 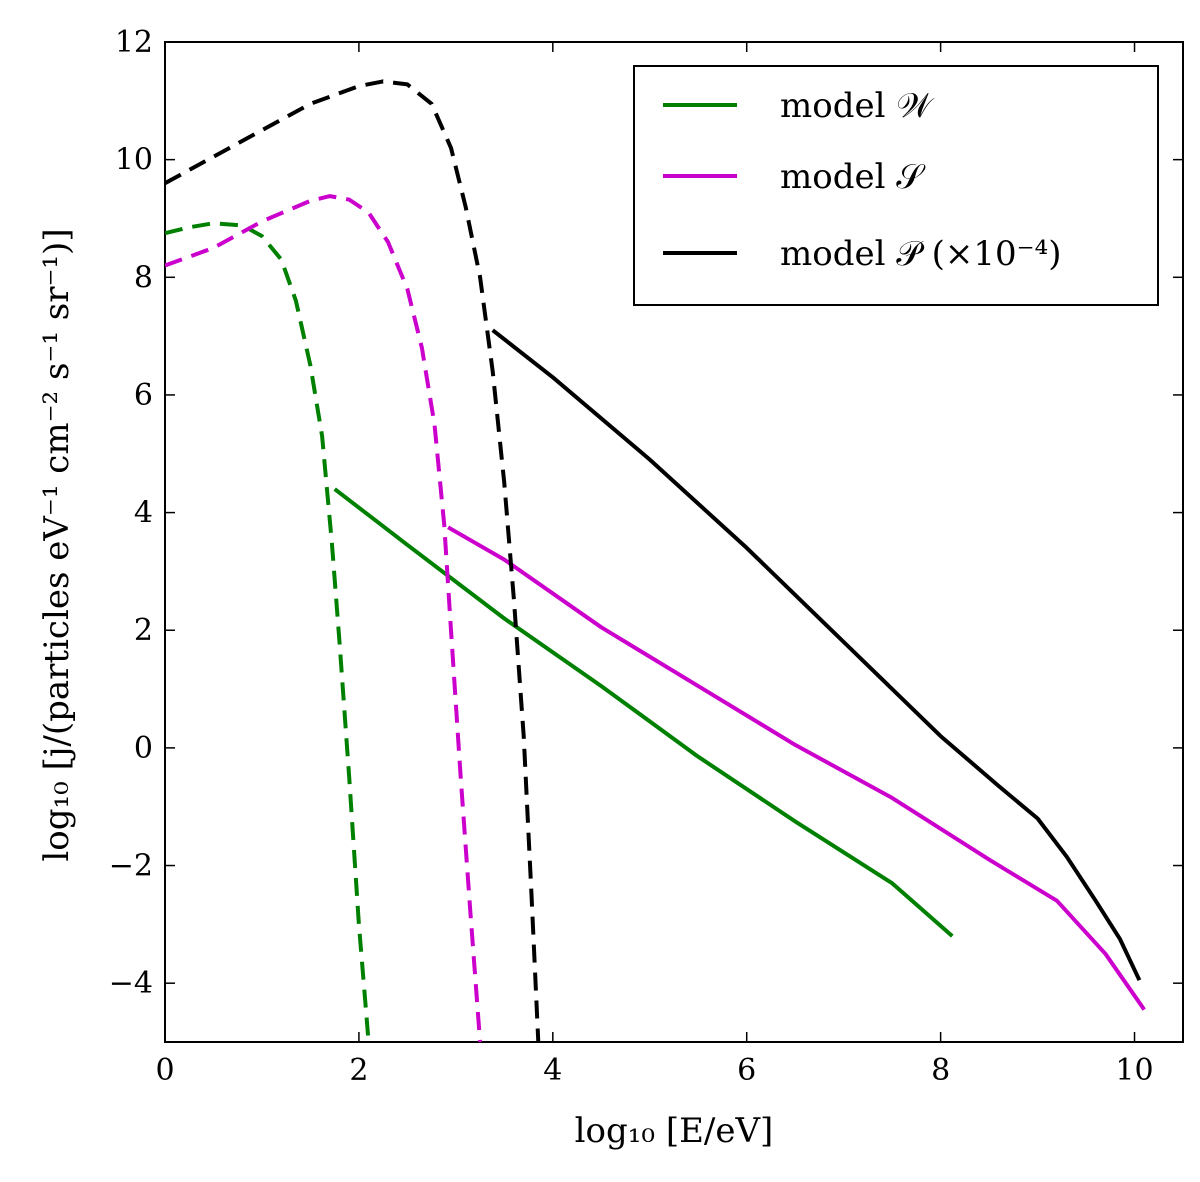 I want to click on y-axis-label: log₁₀ [j/(particles eV⁻¹ cm⁻² s⁻¹ sr⁻¹)], so click(x=57, y=544).